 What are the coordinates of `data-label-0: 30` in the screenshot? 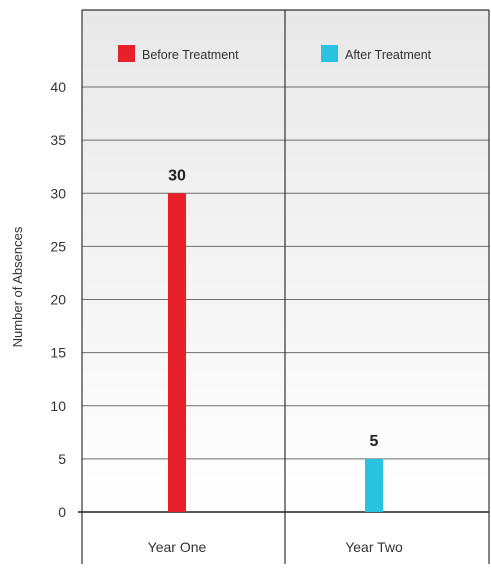 It's located at (177, 175).